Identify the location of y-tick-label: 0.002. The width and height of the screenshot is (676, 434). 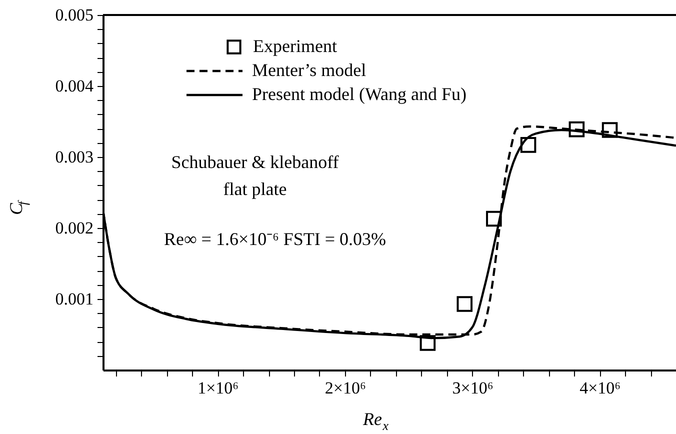
(74, 228).